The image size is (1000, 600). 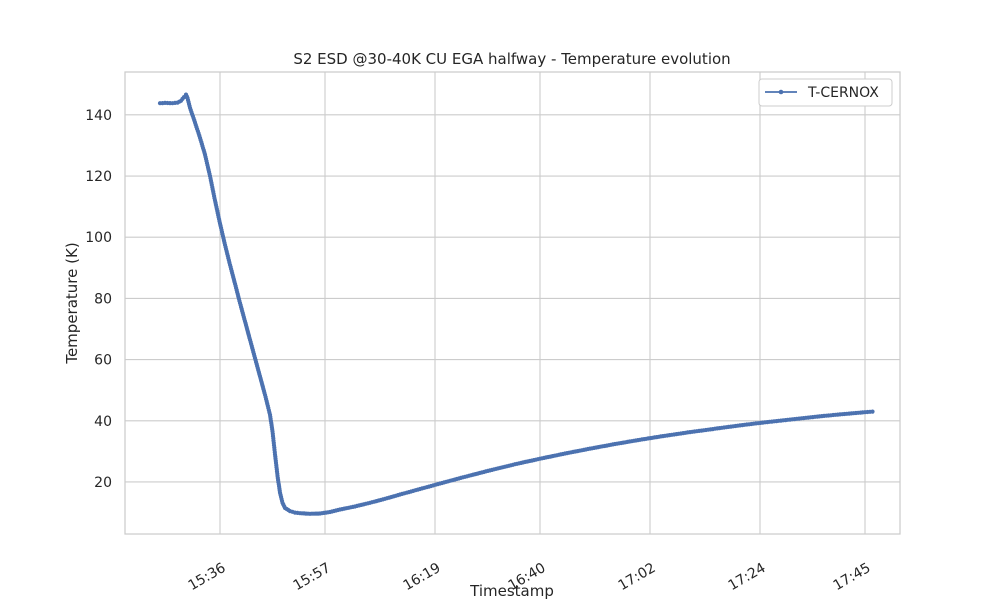 I want to click on y-axis: 20 40 60 80 100 120 140, so click(x=98, y=299).